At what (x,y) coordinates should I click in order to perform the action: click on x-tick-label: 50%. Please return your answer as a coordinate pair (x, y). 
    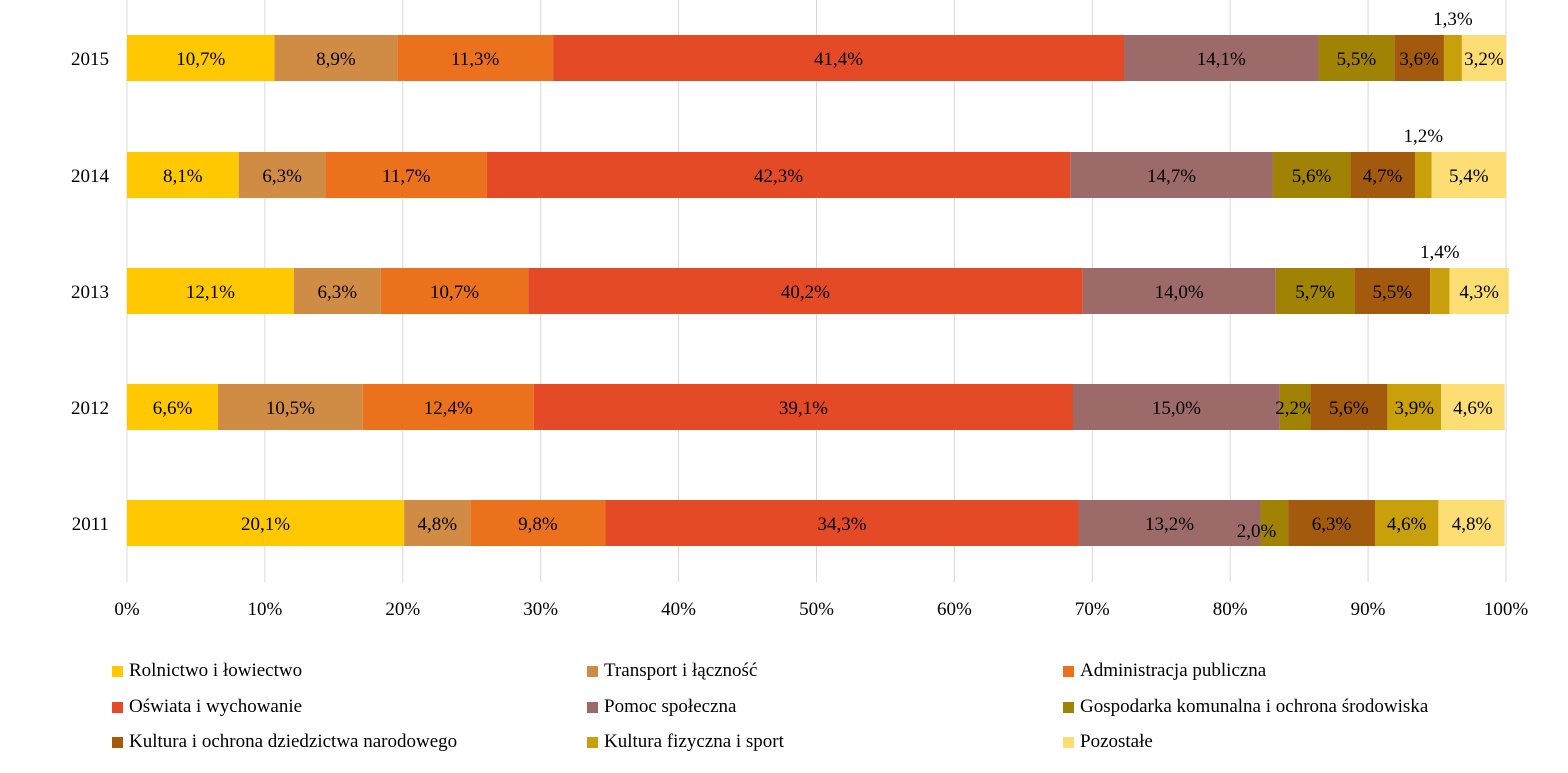
    Looking at the image, I should click on (816, 609).